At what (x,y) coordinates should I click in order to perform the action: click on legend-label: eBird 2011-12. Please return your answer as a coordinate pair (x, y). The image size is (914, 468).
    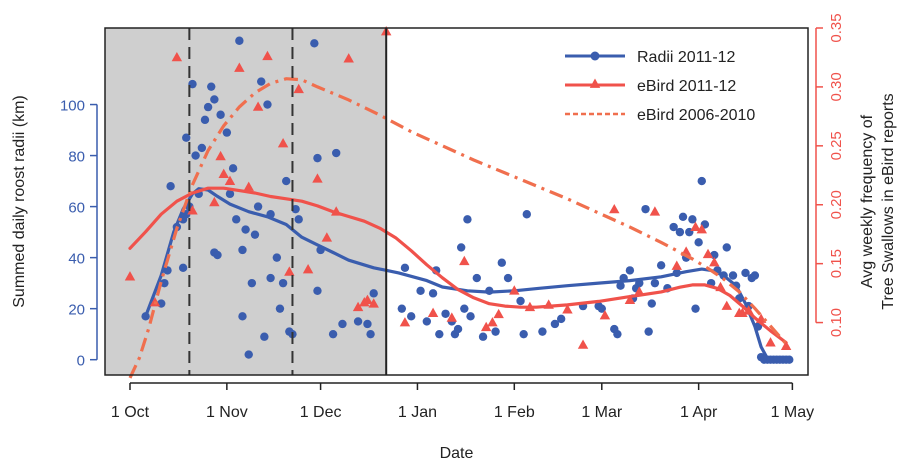
    Looking at the image, I should click on (686, 86).